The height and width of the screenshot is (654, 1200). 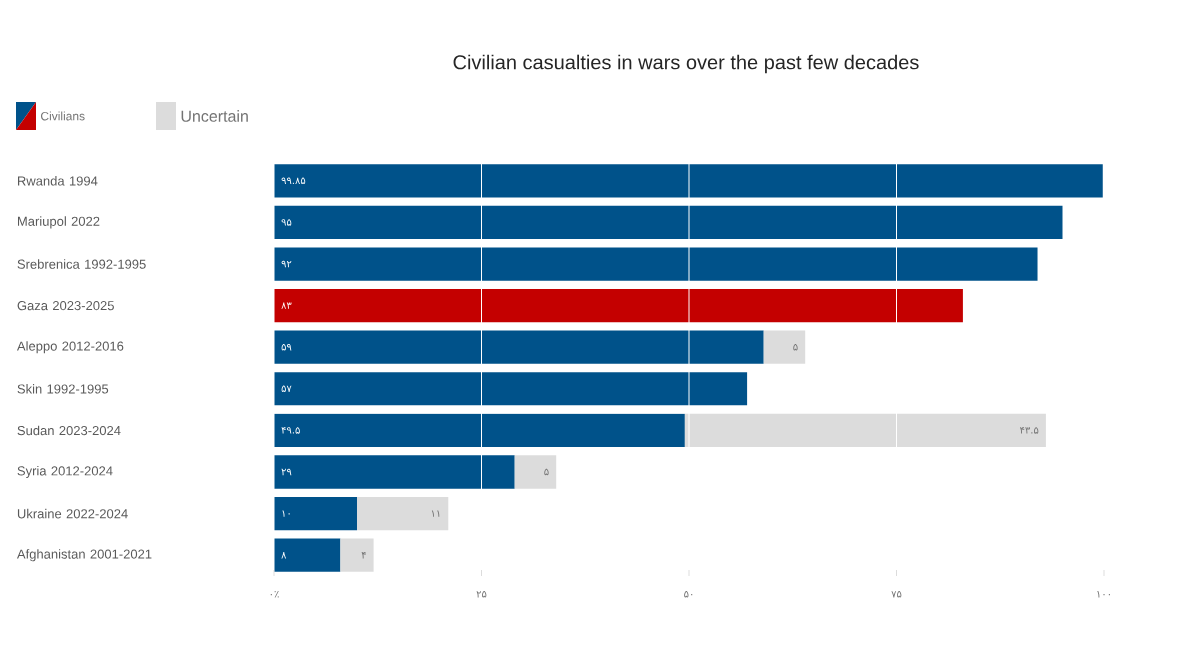 What do you see at coordinates (214, 116) in the screenshot?
I see `legend-label: Uncertain` at bounding box center [214, 116].